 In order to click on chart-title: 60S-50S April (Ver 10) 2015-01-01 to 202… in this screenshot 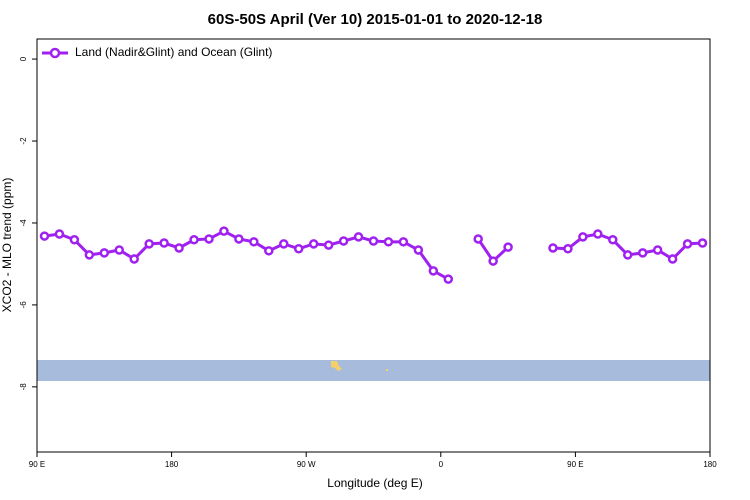, I will do `click(375, 19)`.